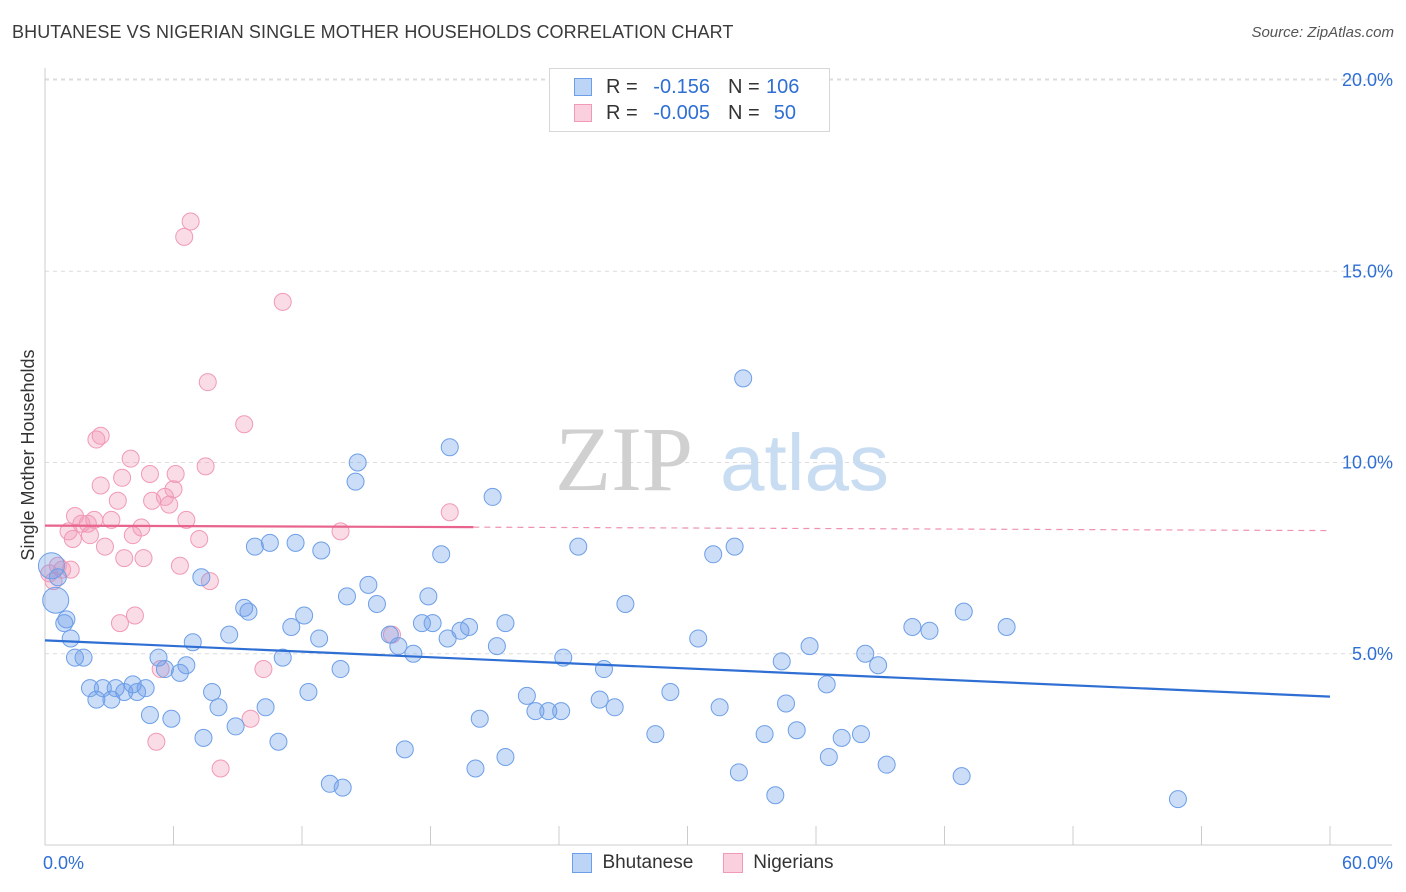 This screenshot has height=892, width=1406. Describe the element at coordinates (1372, 654) in the screenshot. I see `y-tick-label: 5.0%` at that location.